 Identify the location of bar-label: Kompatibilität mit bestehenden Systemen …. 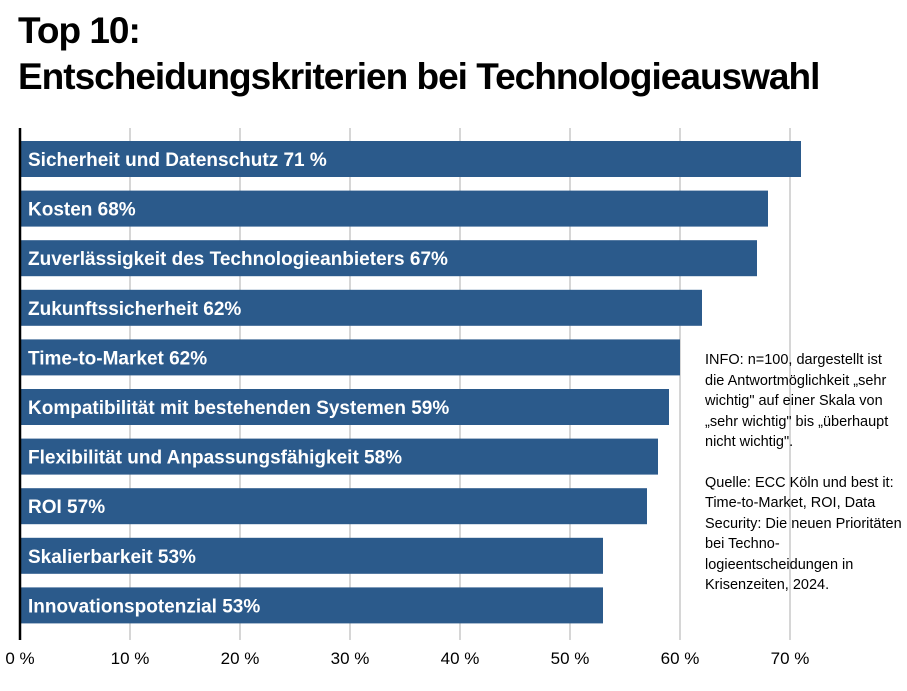
(238, 408).